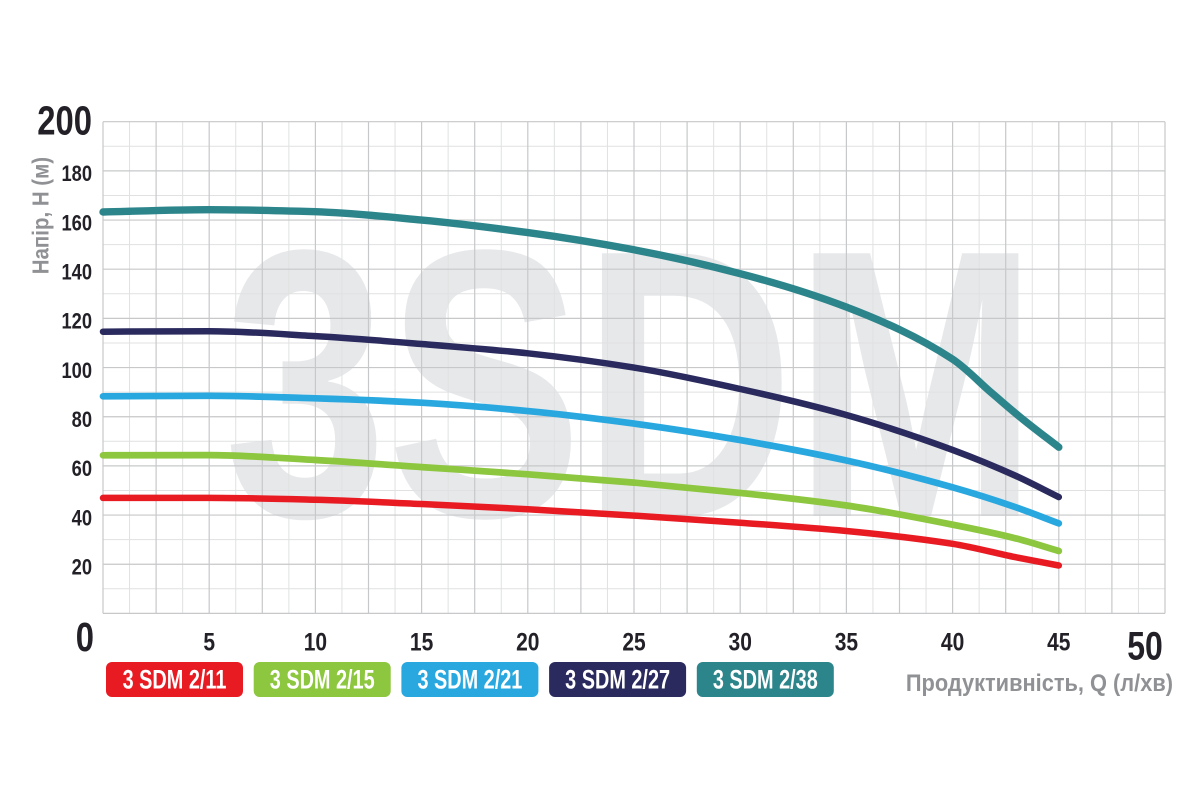 The width and height of the screenshot is (1200, 805). I want to click on svg-text: 3 SDM 2/38, so click(765, 679).